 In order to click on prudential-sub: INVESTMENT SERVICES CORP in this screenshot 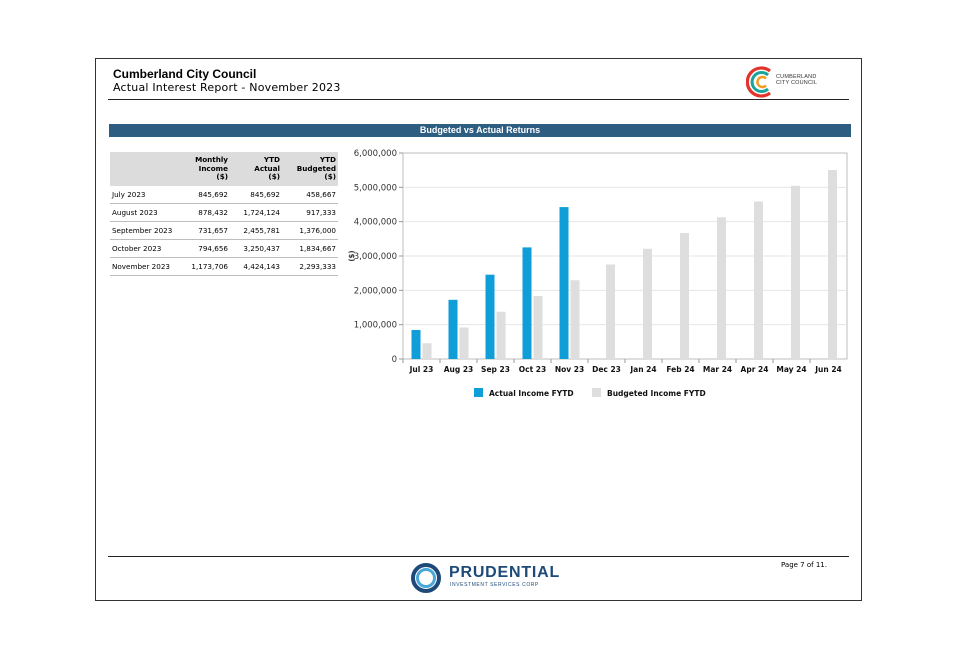, I will do `click(494, 585)`.